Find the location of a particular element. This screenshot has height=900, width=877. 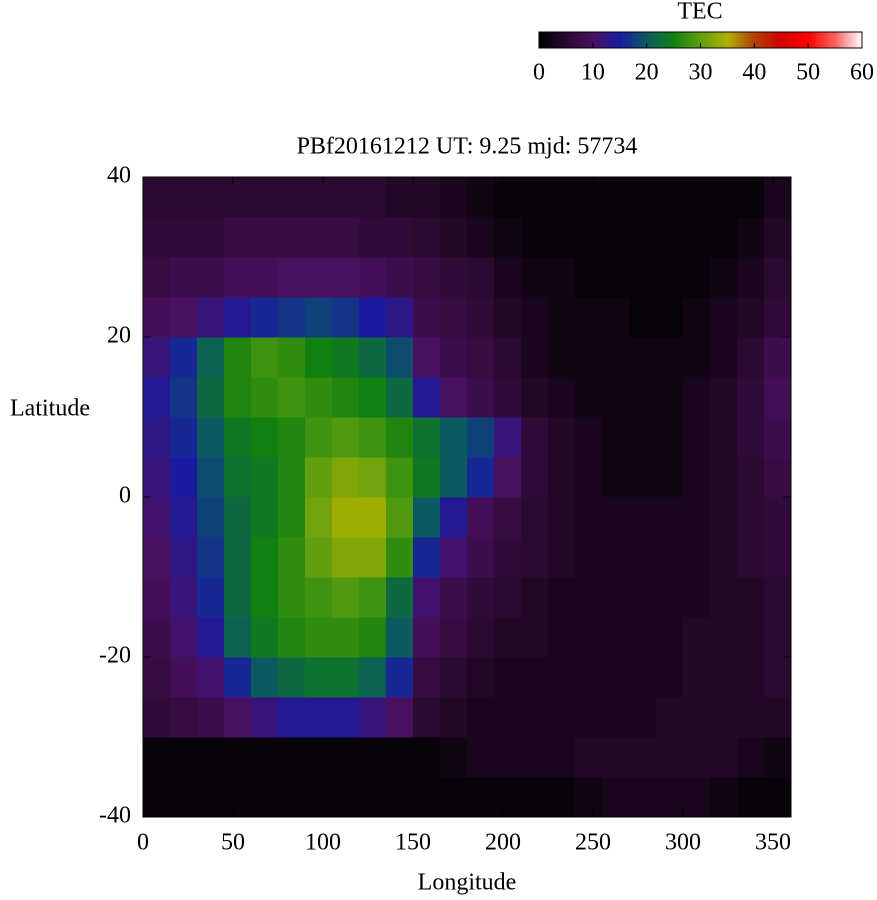

y-tick-label: 20 is located at coordinates (119, 336).